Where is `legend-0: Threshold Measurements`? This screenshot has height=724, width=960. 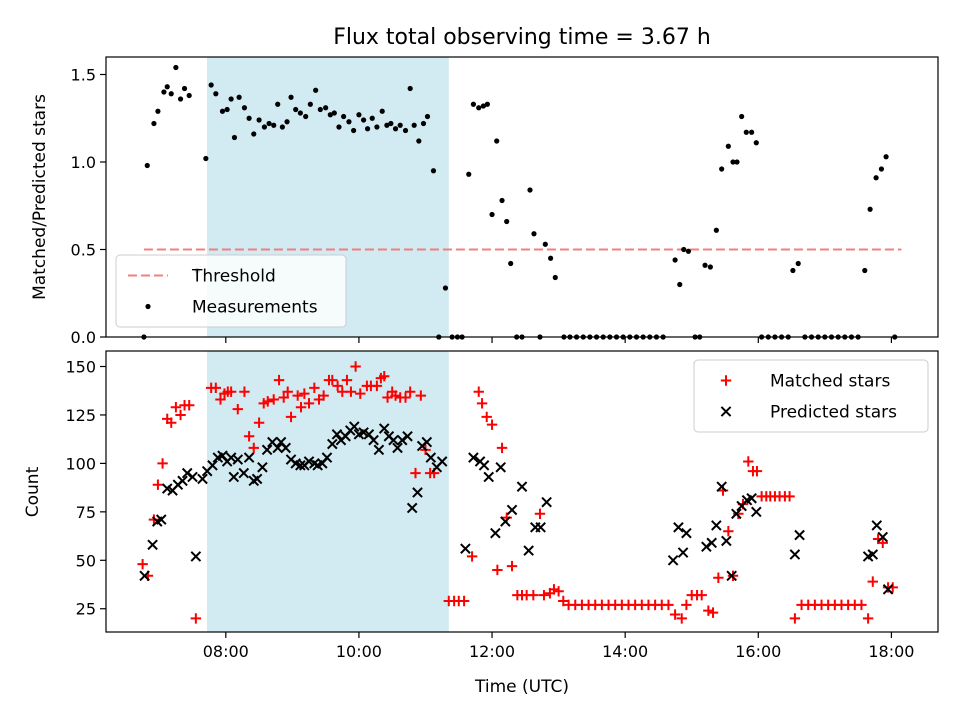 legend-0: Threshold Measurements is located at coordinates (231, 291).